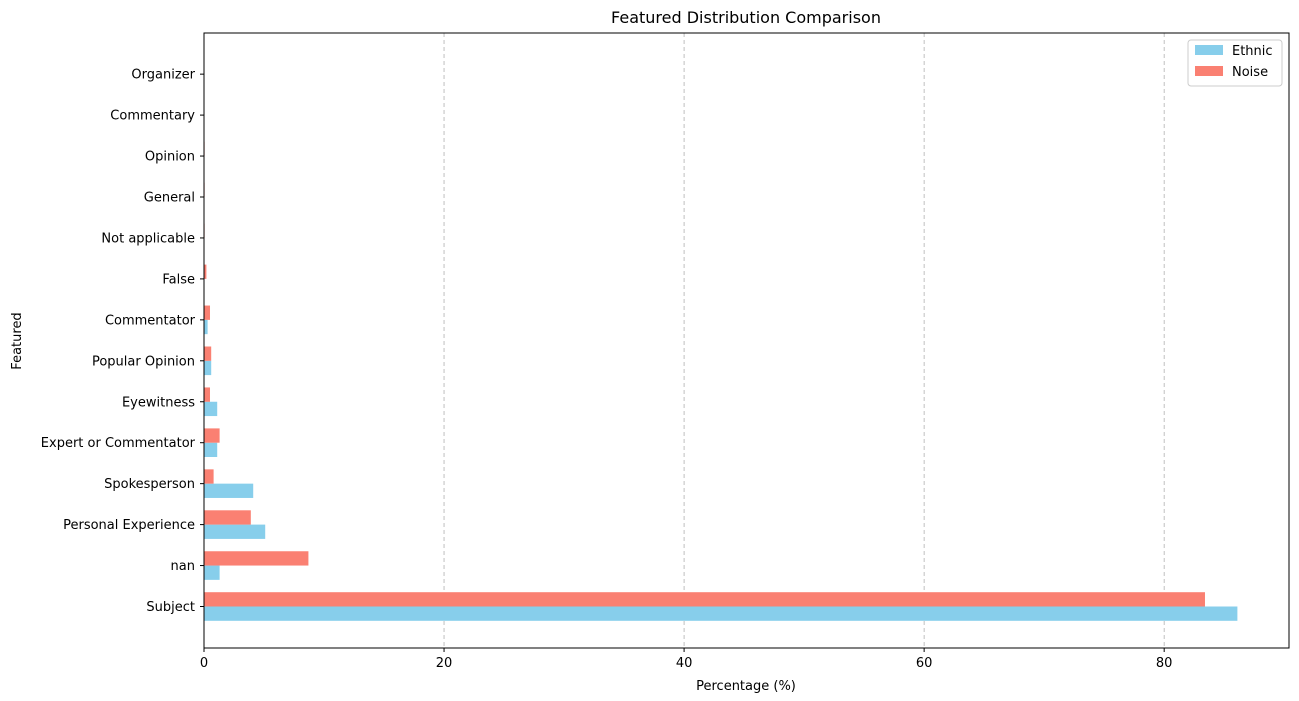 The height and width of the screenshot is (701, 1299). I want to click on legend-swatch-ethnic, so click(1209, 50).